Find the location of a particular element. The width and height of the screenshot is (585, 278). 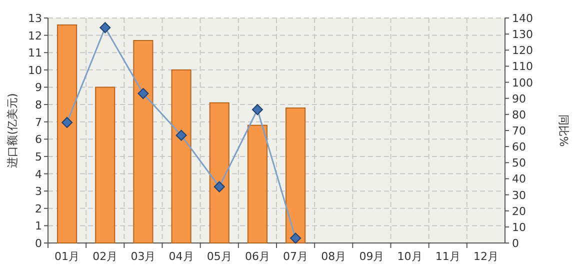

y-tick-label: 0 is located at coordinates (38, 243).